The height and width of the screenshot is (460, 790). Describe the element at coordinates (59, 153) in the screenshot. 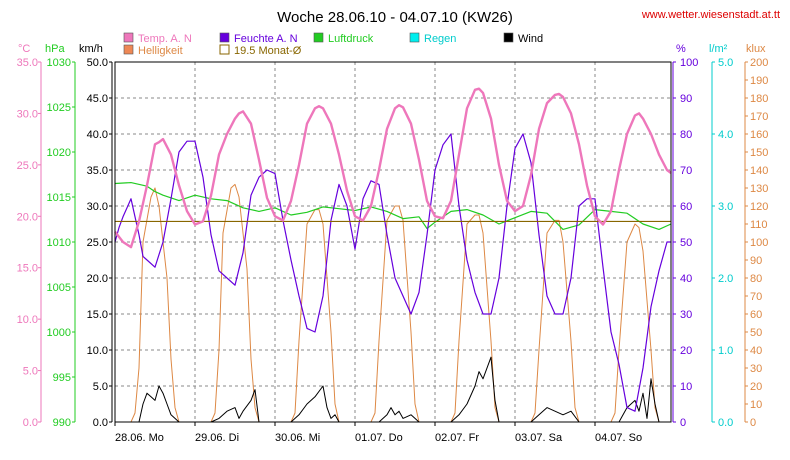

I see `pressure-tick-label: 1020` at that location.